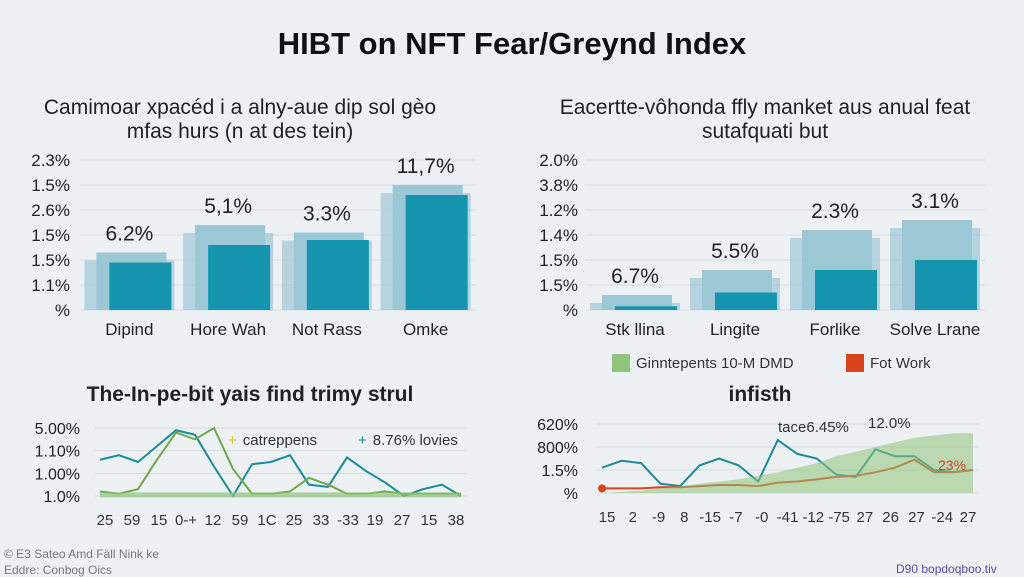 Image resolution: width=1024 pixels, height=577 pixels. What do you see at coordinates (186, 520) in the screenshot?
I see `x-tick-label: 0-+` at bounding box center [186, 520].